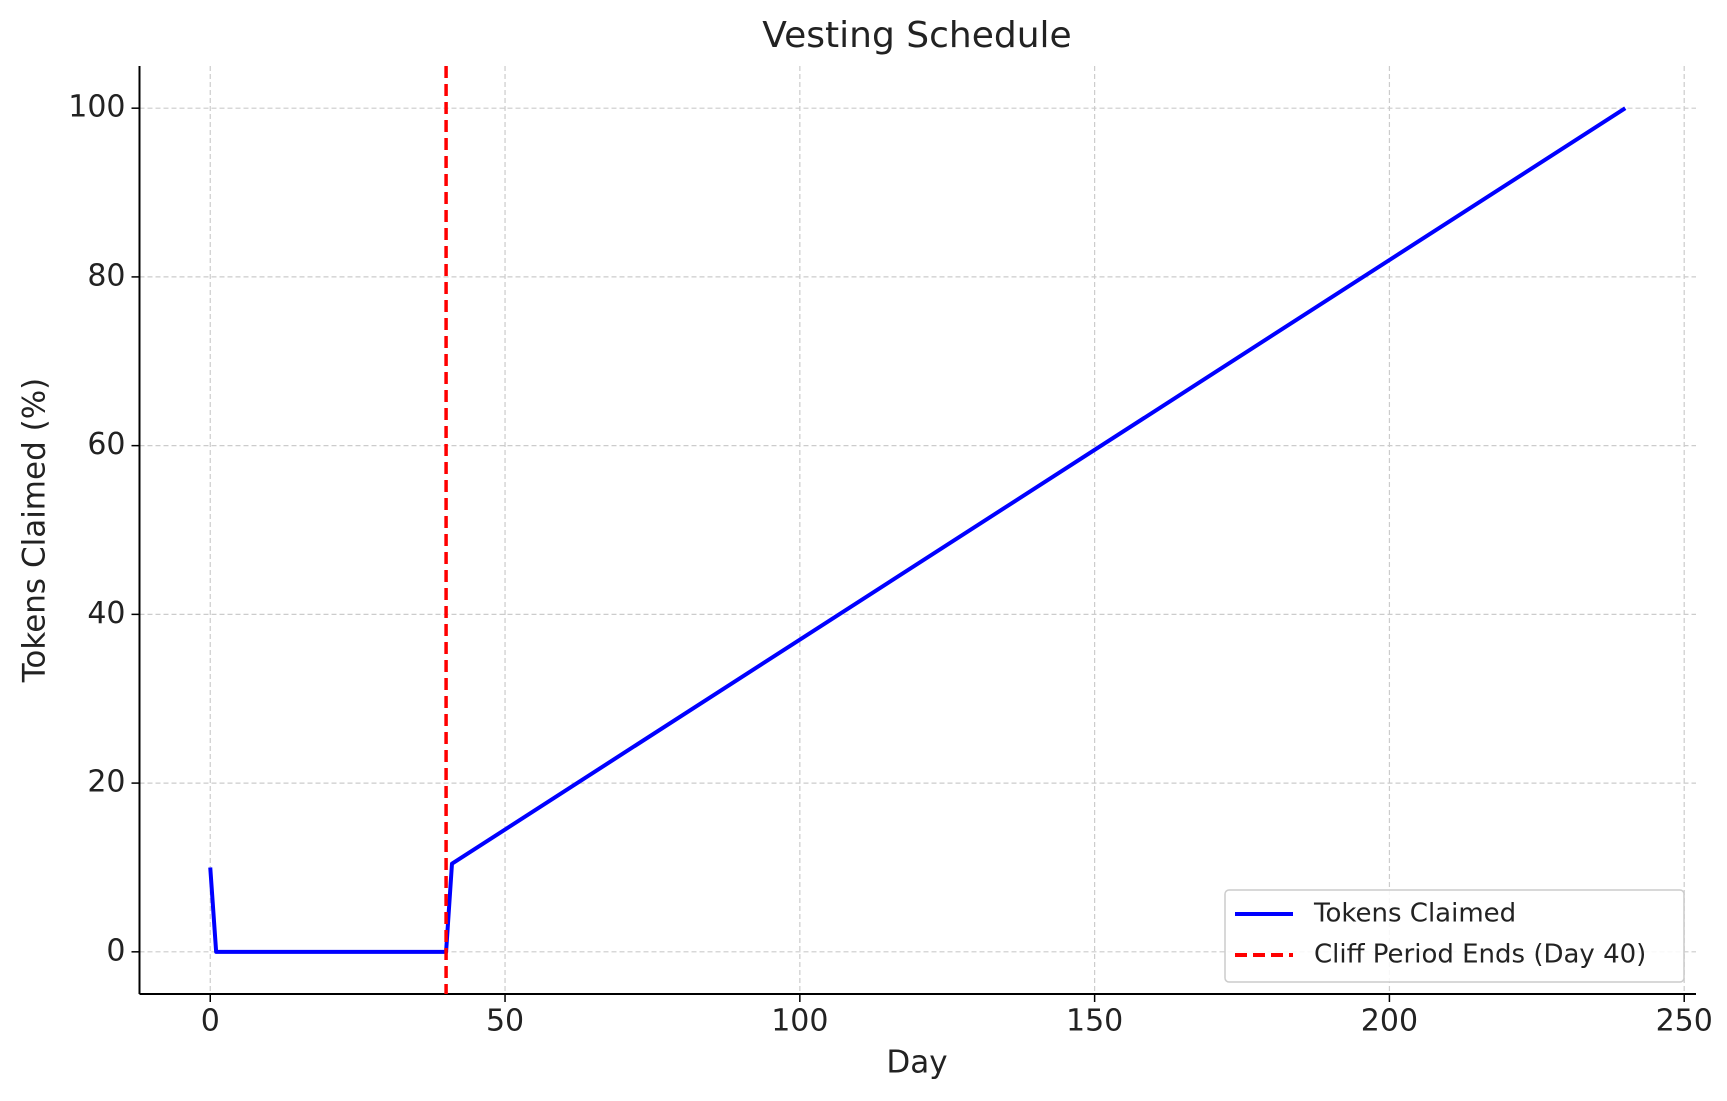  Describe the element at coordinates (115, 950) in the screenshot. I see `y-tick-label: 0` at that location.